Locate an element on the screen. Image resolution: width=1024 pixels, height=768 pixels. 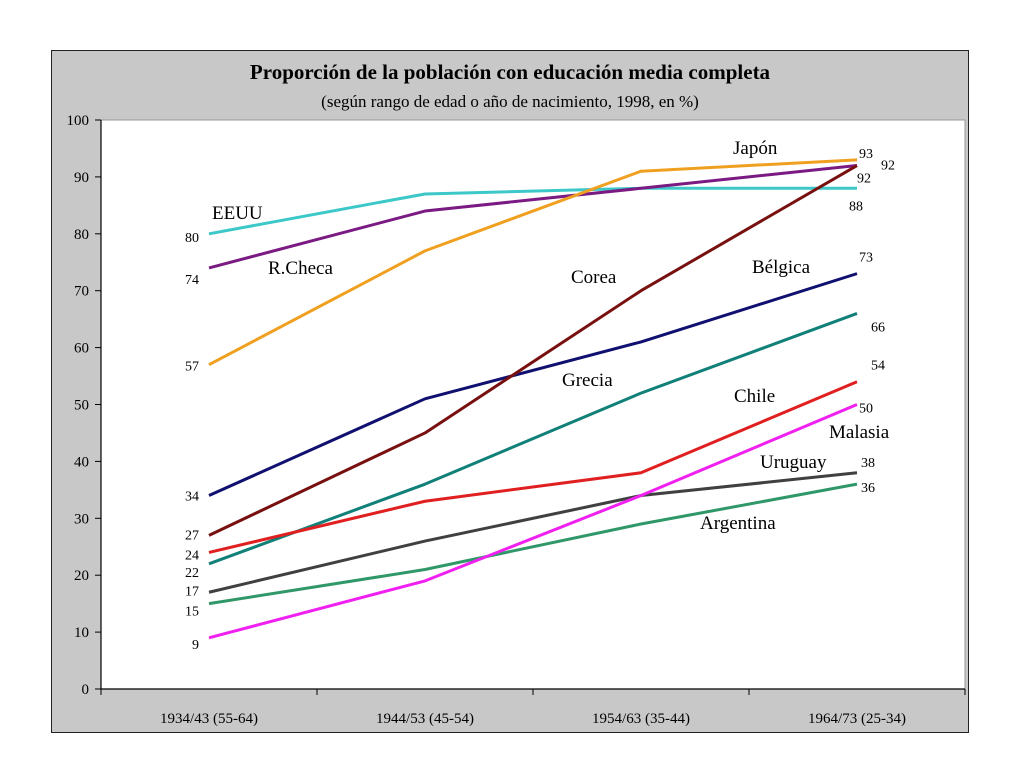
data-label-last: 36 is located at coordinates (868, 488).